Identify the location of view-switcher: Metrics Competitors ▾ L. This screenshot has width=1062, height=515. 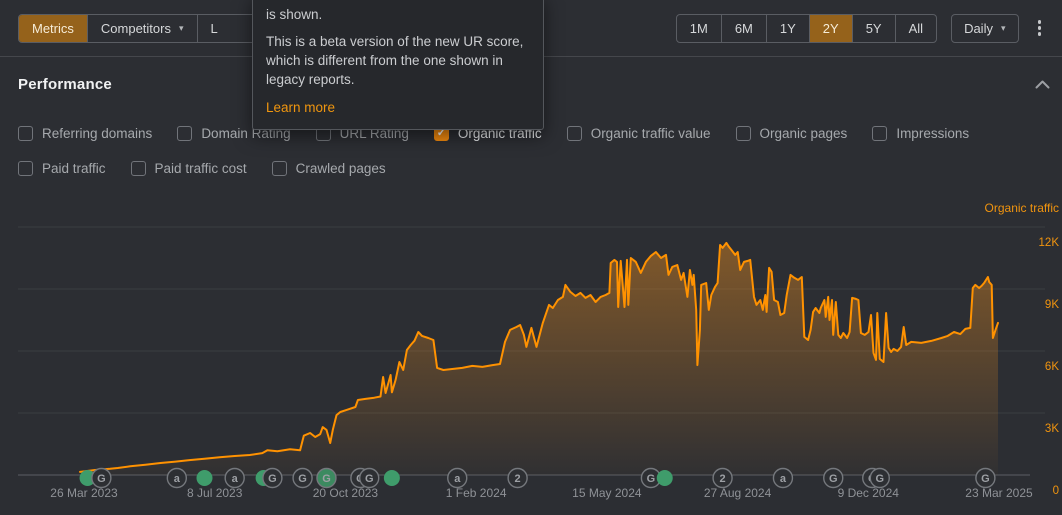
(138, 28).